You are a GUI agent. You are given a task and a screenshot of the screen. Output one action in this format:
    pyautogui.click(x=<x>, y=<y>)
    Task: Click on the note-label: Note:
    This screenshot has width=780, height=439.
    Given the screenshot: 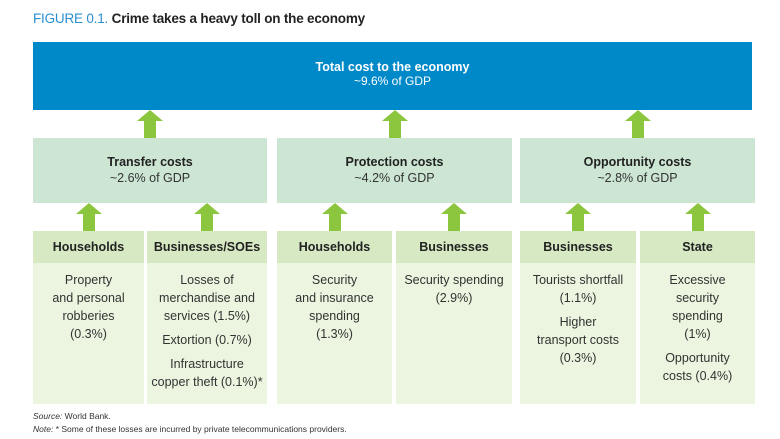 What is the action you would take?
    pyautogui.click(x=43, y=429)
    